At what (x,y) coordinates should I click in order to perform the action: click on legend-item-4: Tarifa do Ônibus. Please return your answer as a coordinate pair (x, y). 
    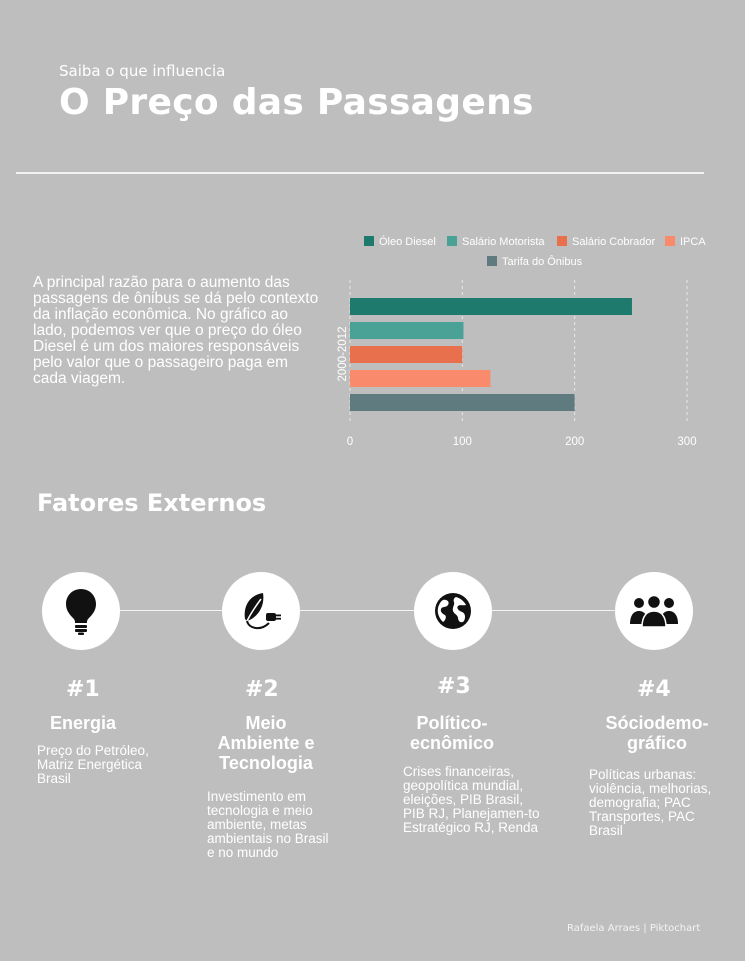
    Looking at the image, I should click on (535, 261).